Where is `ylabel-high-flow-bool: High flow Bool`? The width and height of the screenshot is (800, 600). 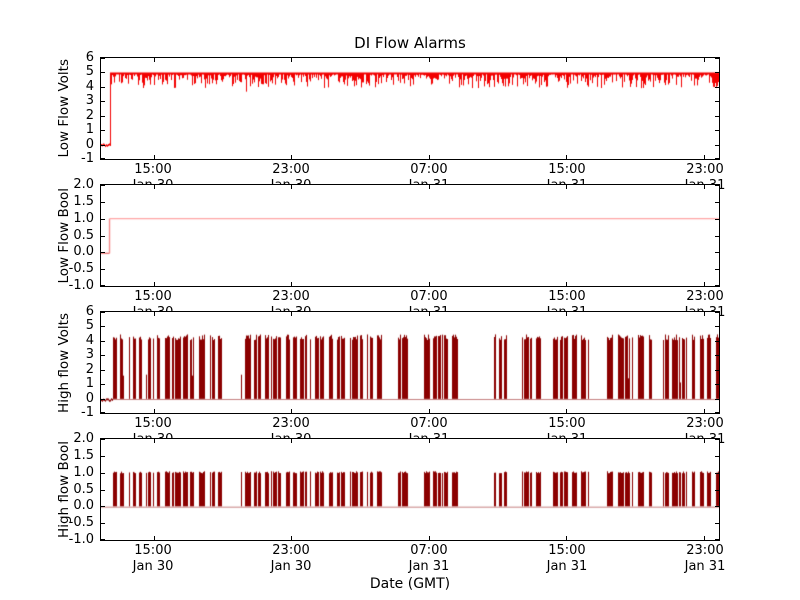 ylabel-high-flow-bool: High flow Bool is located at coordinates (64, 489).